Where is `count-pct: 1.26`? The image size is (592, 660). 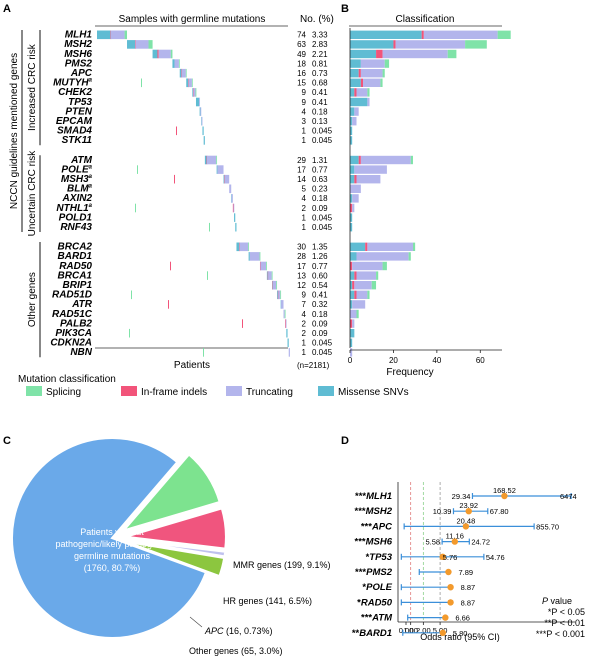
count-pct: 1.26 is located at coordinates (320, 256).